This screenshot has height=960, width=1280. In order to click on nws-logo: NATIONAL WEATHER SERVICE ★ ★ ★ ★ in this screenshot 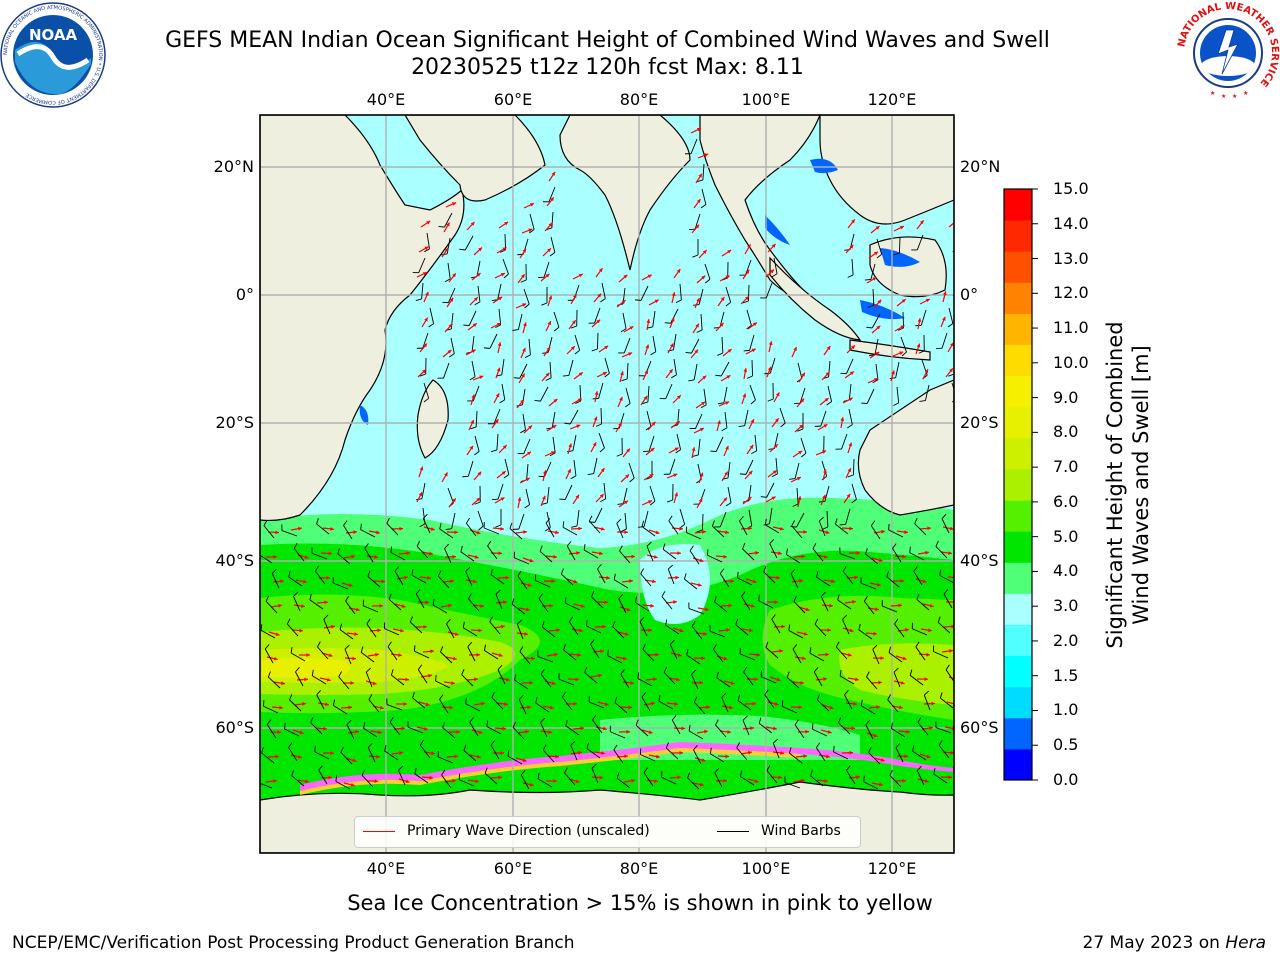, I will do `click(1228, 52)`.